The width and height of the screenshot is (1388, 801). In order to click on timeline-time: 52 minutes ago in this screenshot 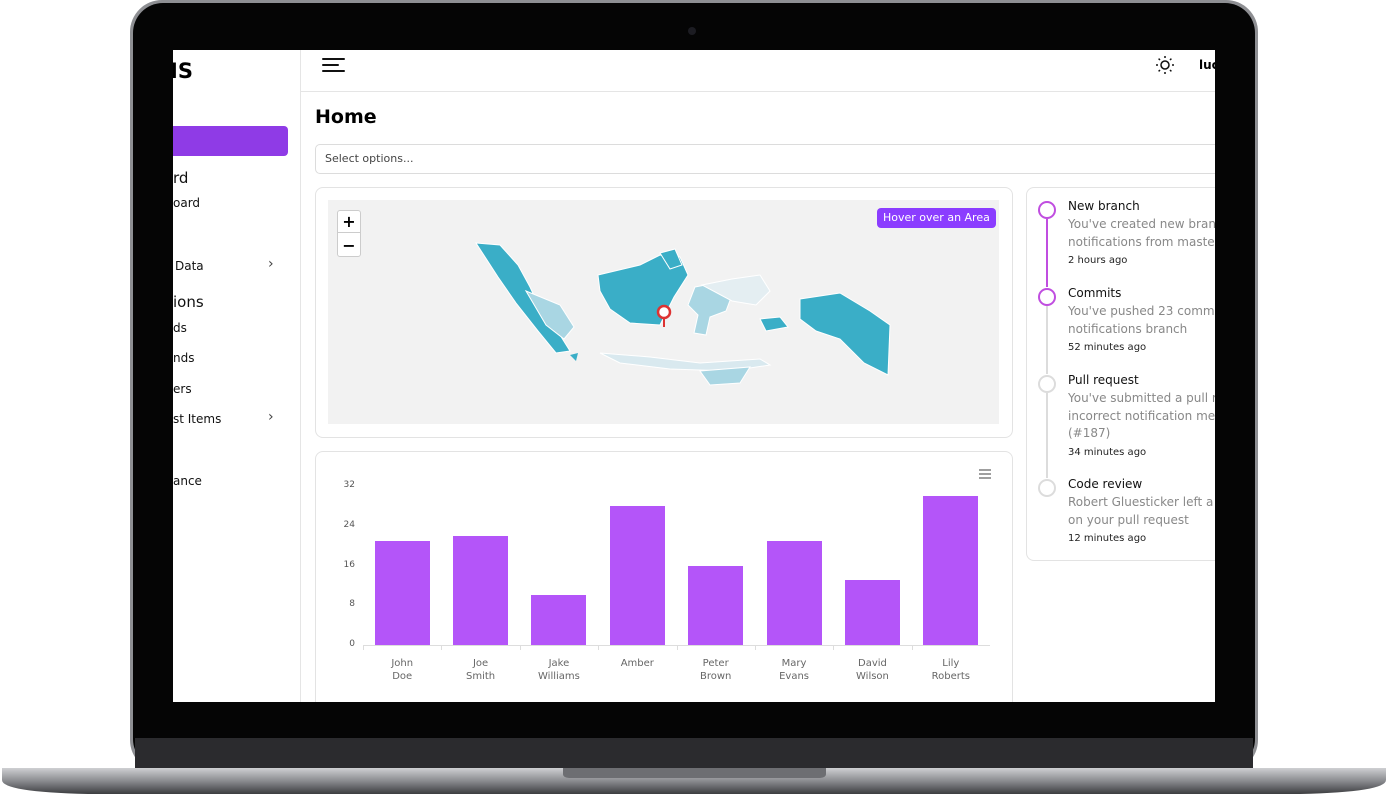, I will do `click(1107, 347)`.